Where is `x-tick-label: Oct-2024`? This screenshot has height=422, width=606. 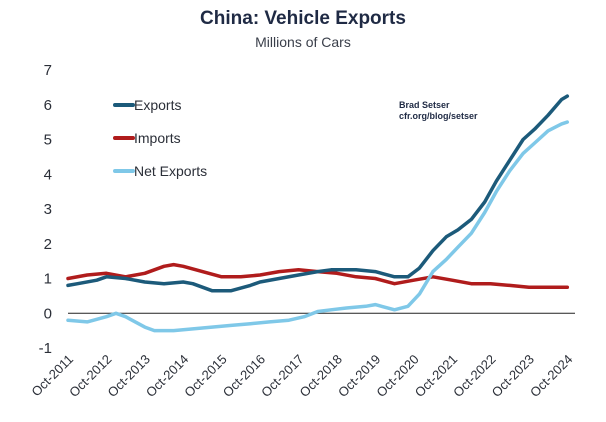
x-tick-label: Oct-2024 is located at coordinates (551, 376).